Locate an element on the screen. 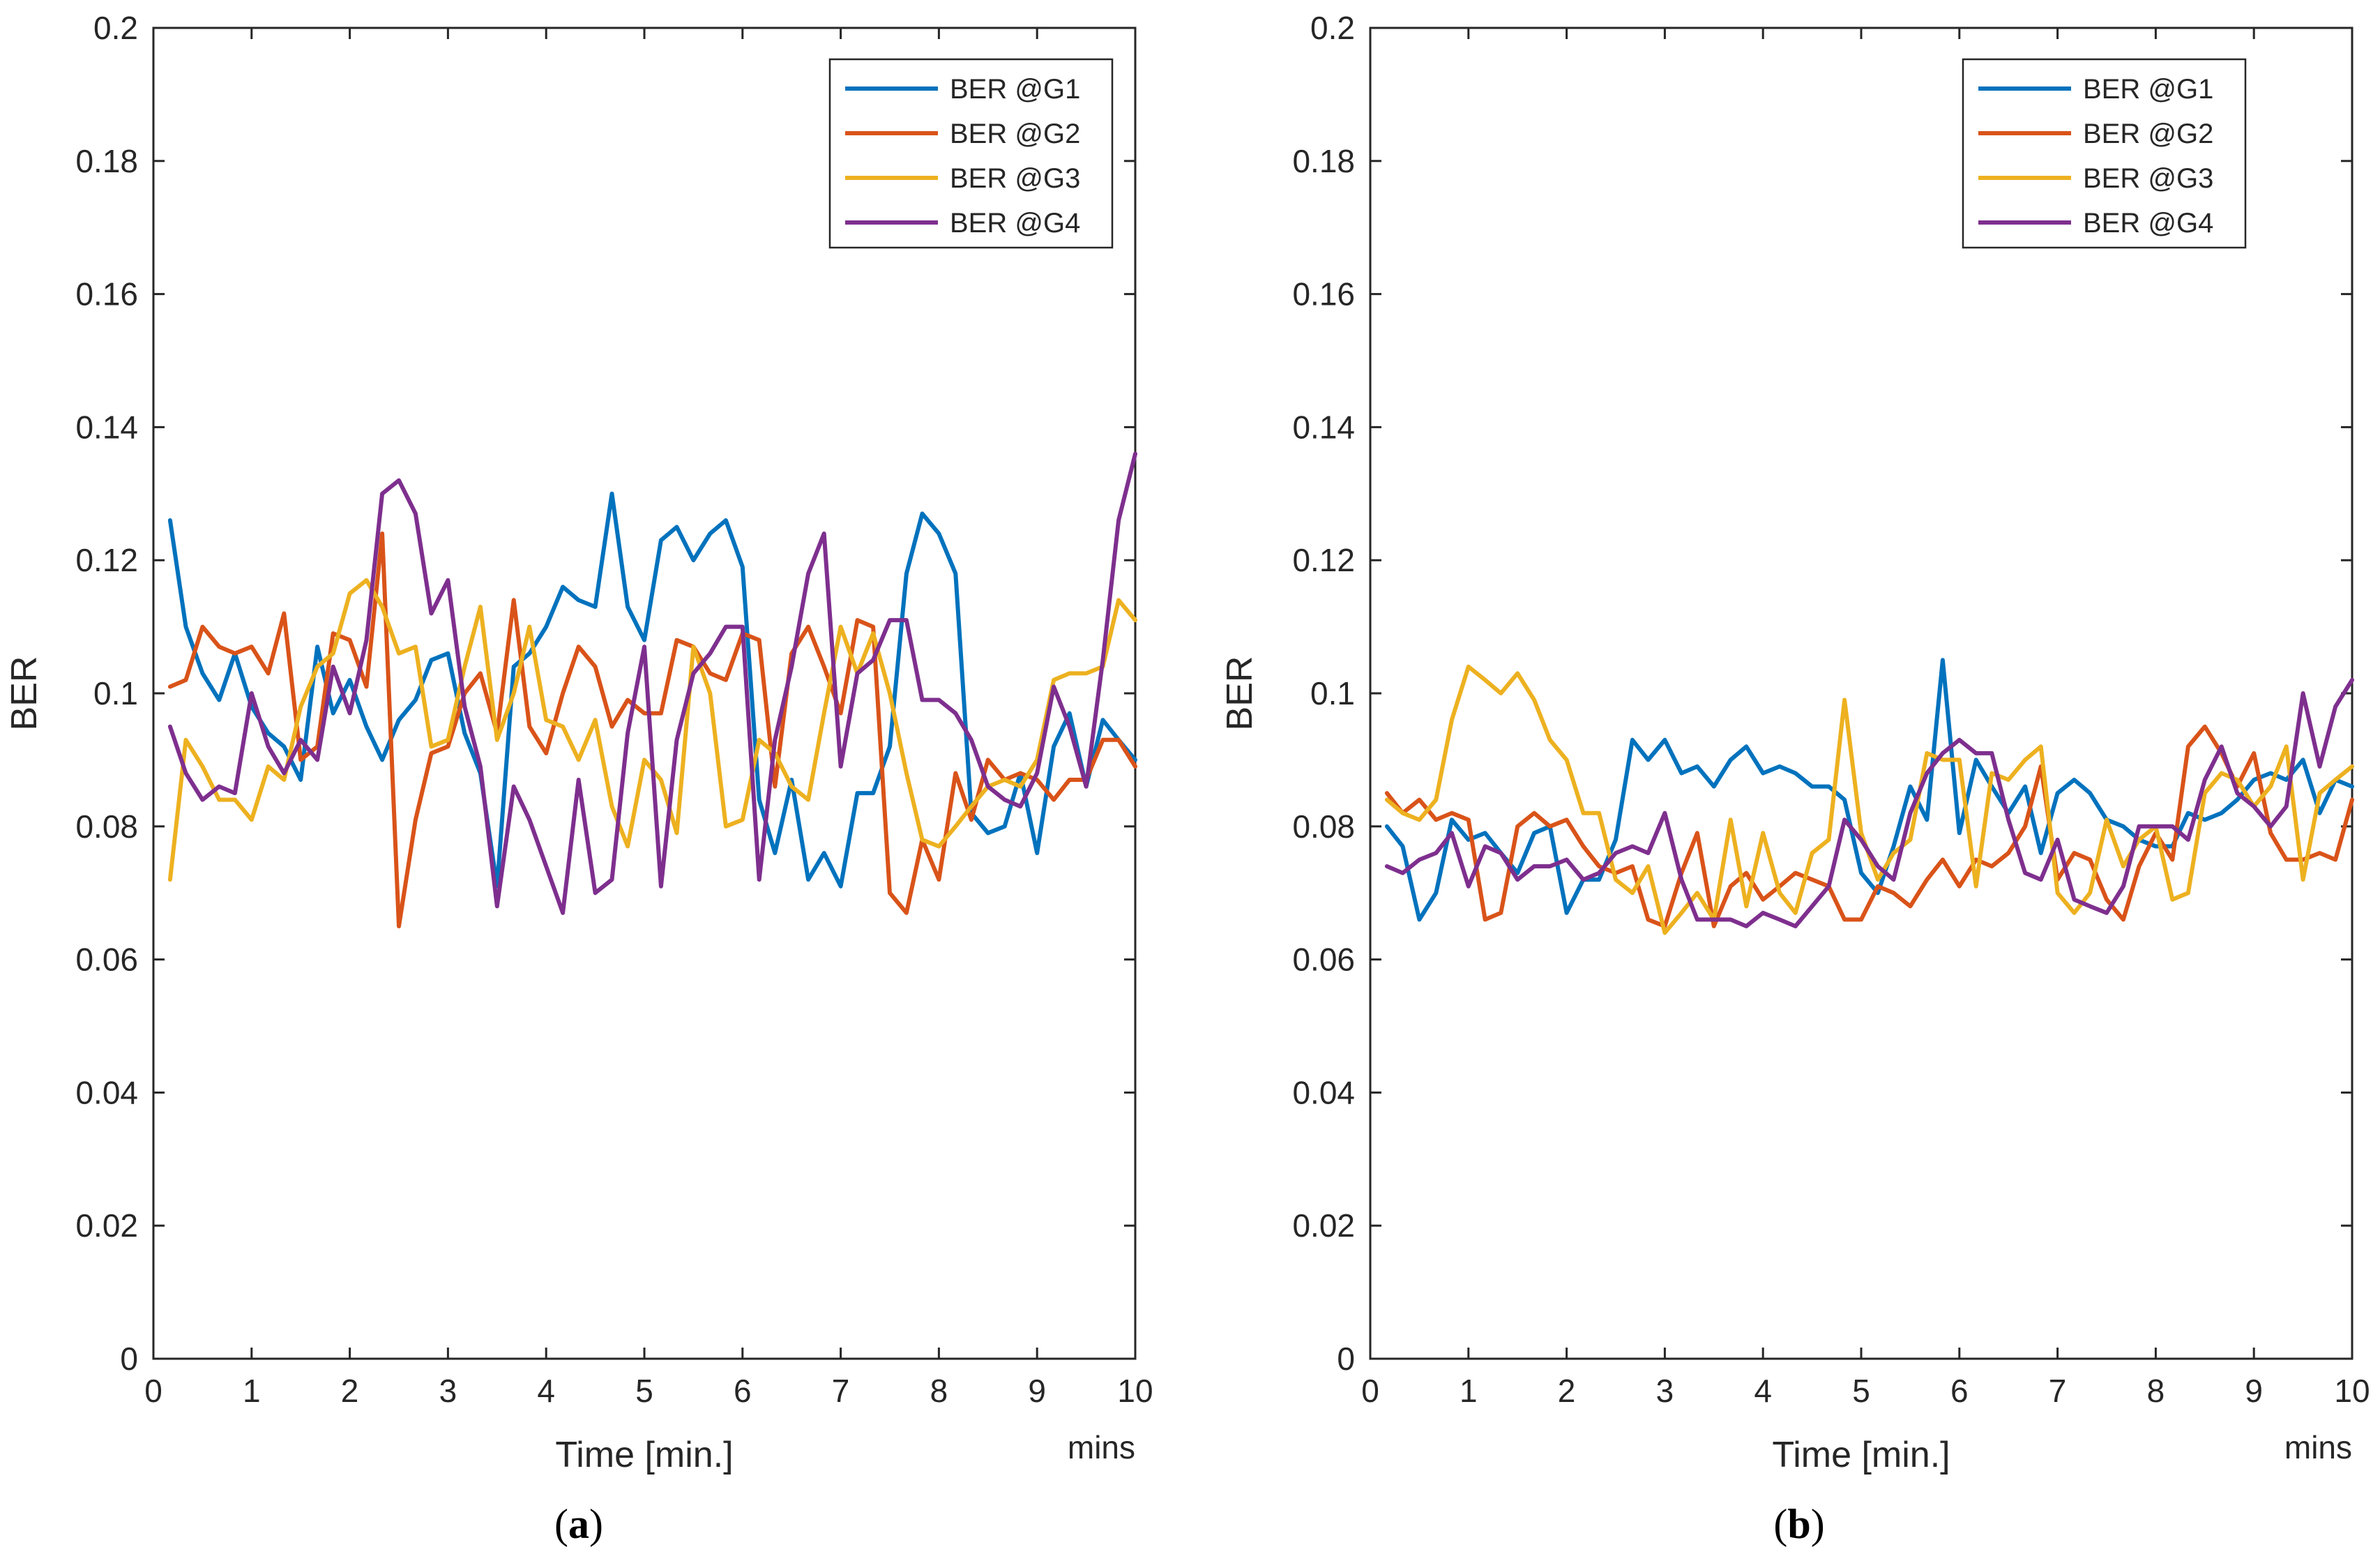  caption-letter: a is located at coordinates (578, 1524).